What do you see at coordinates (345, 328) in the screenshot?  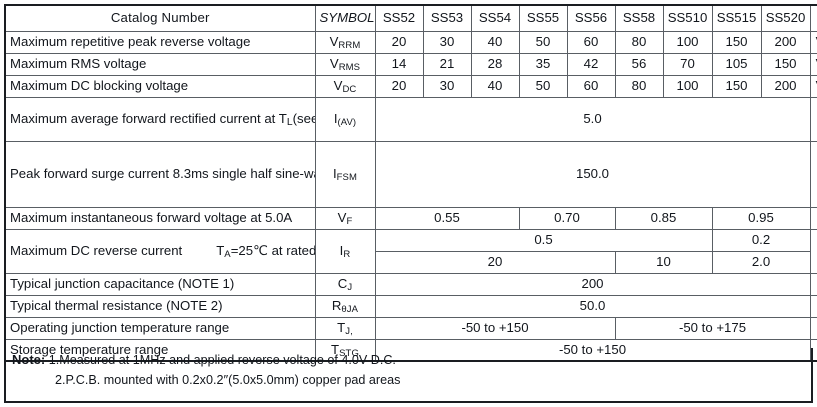 I see `row-symbol: TJ,` at bounding box center [345, 328].